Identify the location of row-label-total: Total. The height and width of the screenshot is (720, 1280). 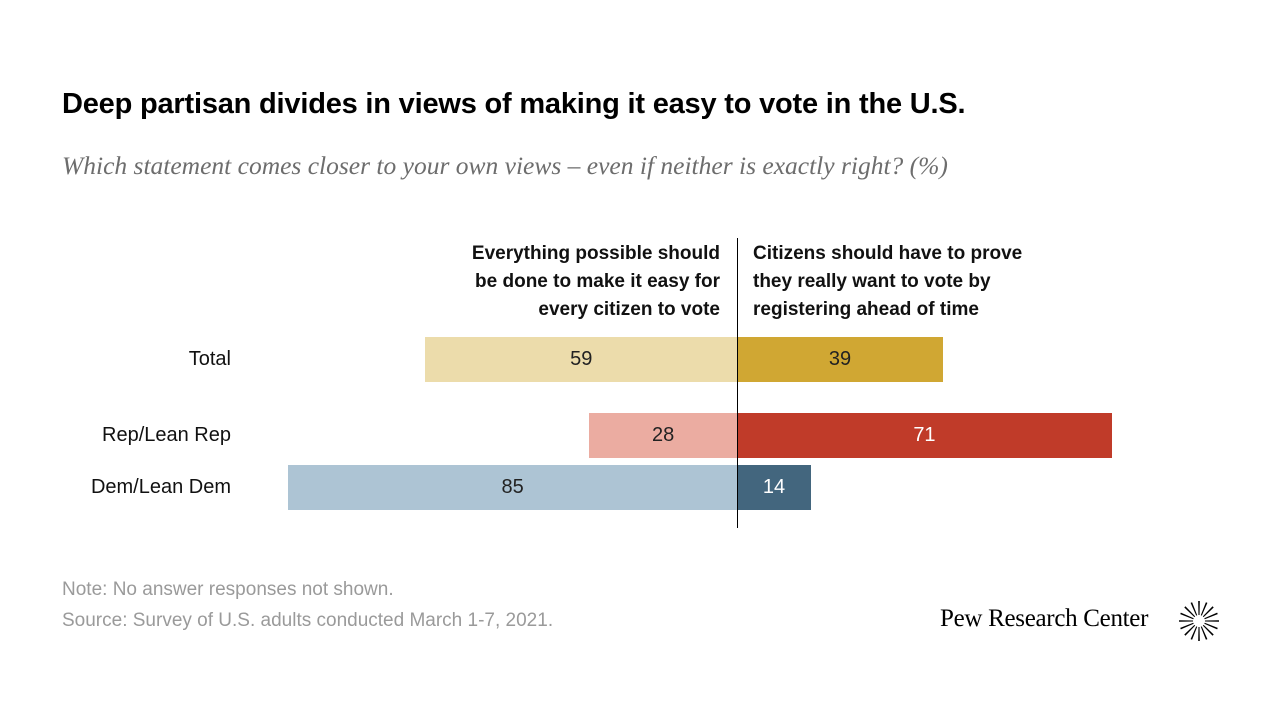
(209, 359).